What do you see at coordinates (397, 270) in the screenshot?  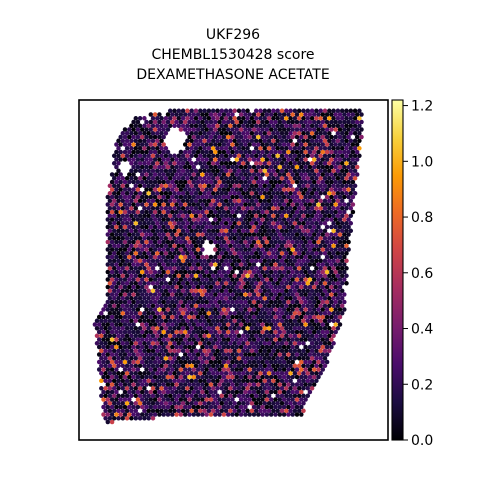 I see `colorbar-frame` at bounding box center [397, 270].